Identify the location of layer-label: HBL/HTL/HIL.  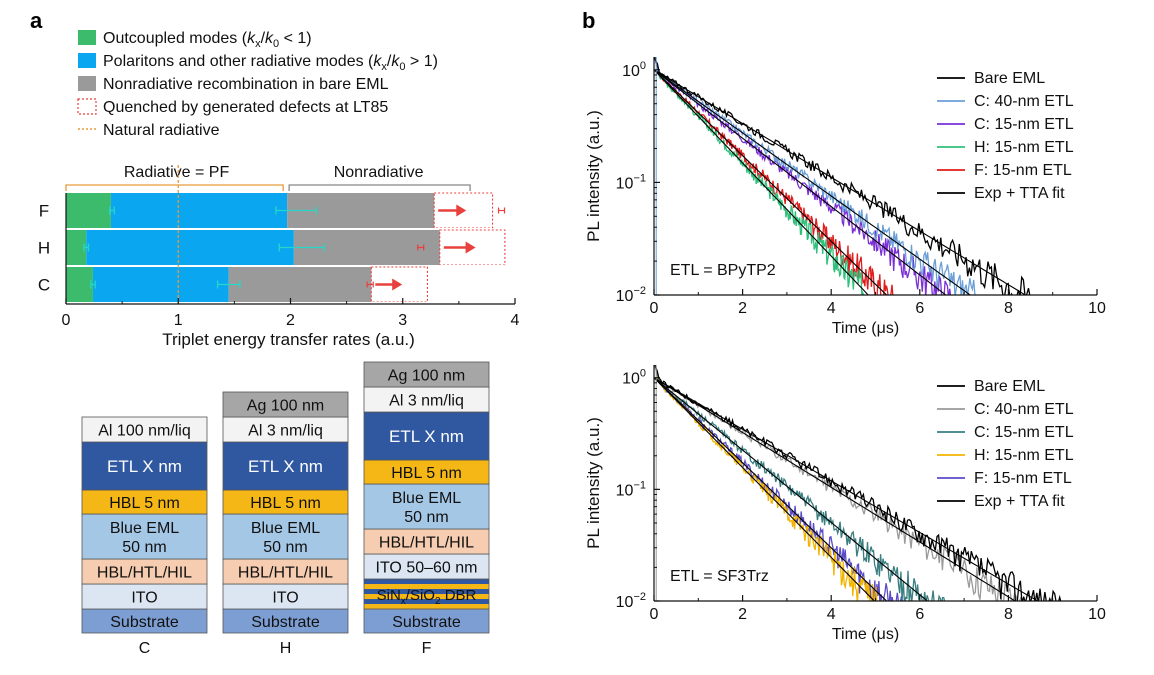
(285, 573).